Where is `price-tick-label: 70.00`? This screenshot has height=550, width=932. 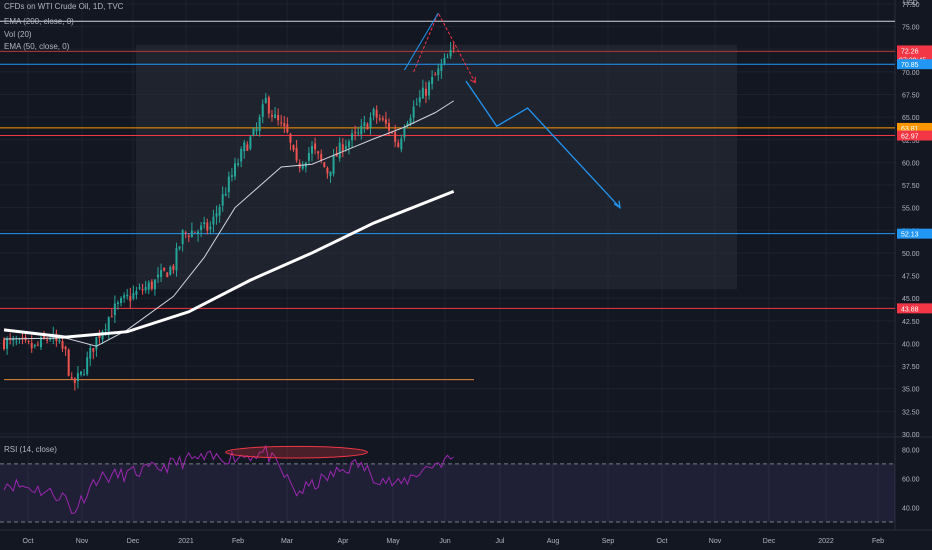 price-tick-label: 70.00 is located at coordinates (911, 73).